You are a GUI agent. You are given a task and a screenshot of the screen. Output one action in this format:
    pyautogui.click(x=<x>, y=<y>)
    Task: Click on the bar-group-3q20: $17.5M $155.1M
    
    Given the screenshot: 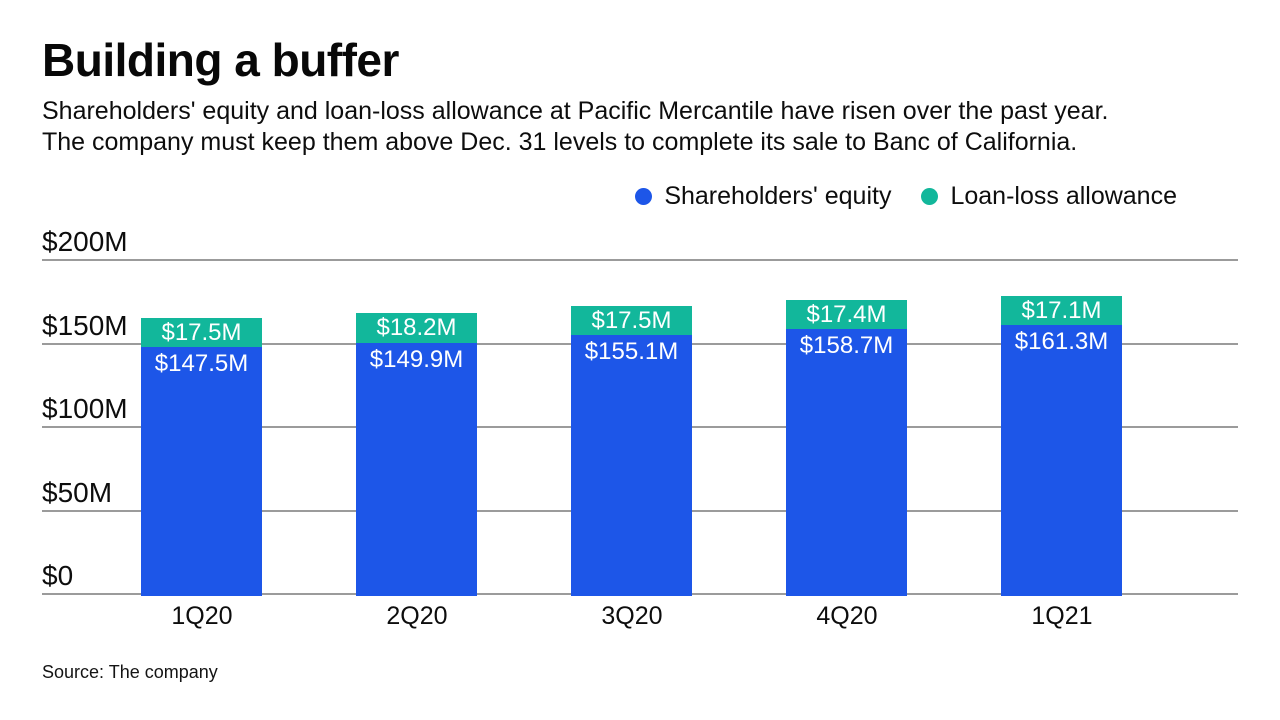 What is the action you would take?
    pyautogui.click(x=631, y=451)
    